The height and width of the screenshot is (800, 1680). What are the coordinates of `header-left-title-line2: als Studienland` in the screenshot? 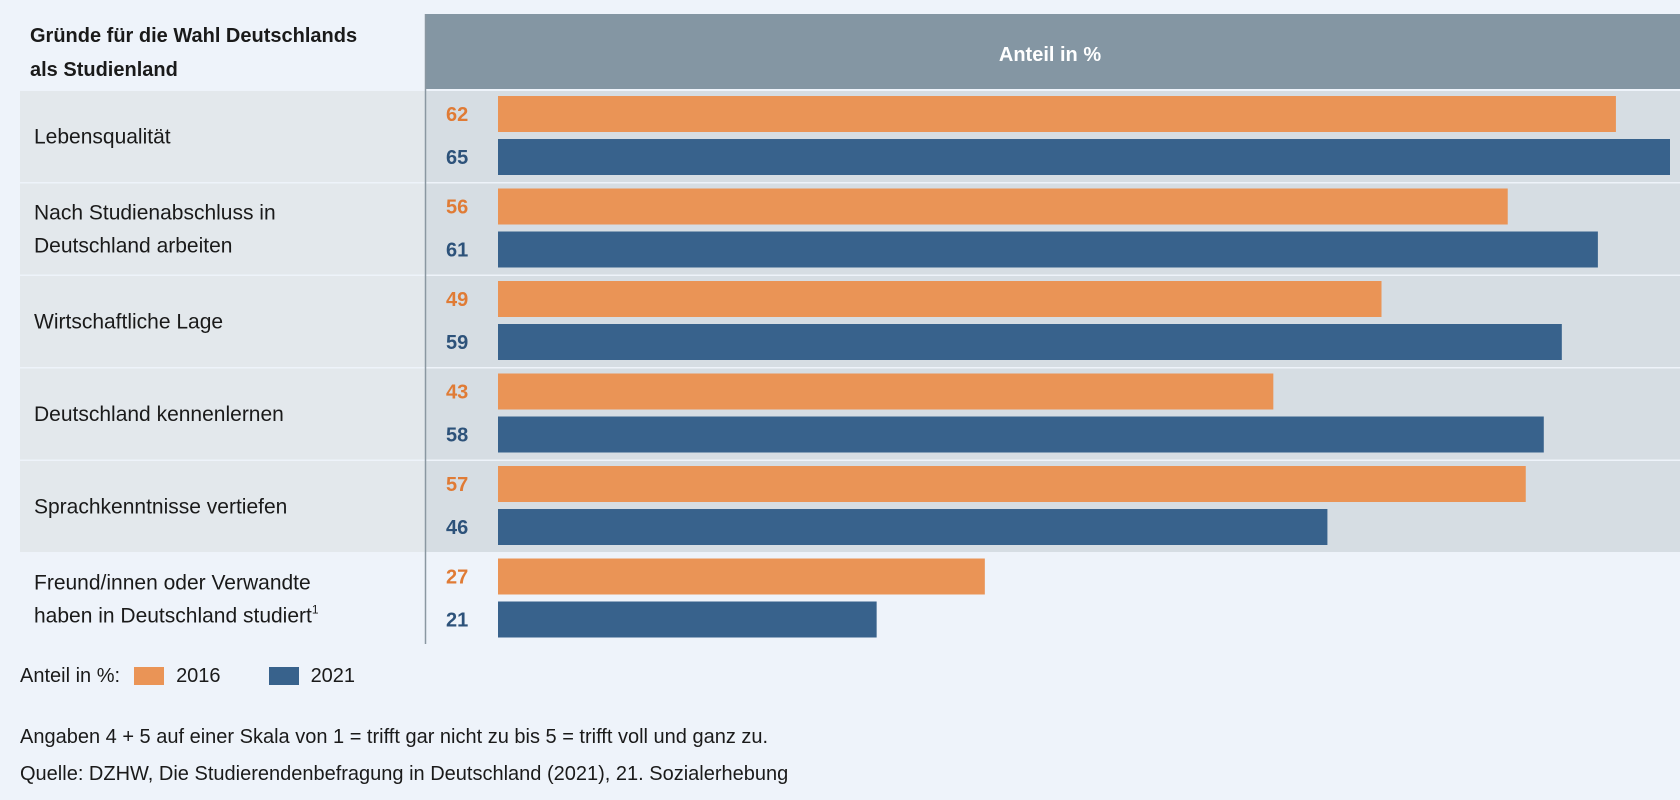 It's located at (104, 70).